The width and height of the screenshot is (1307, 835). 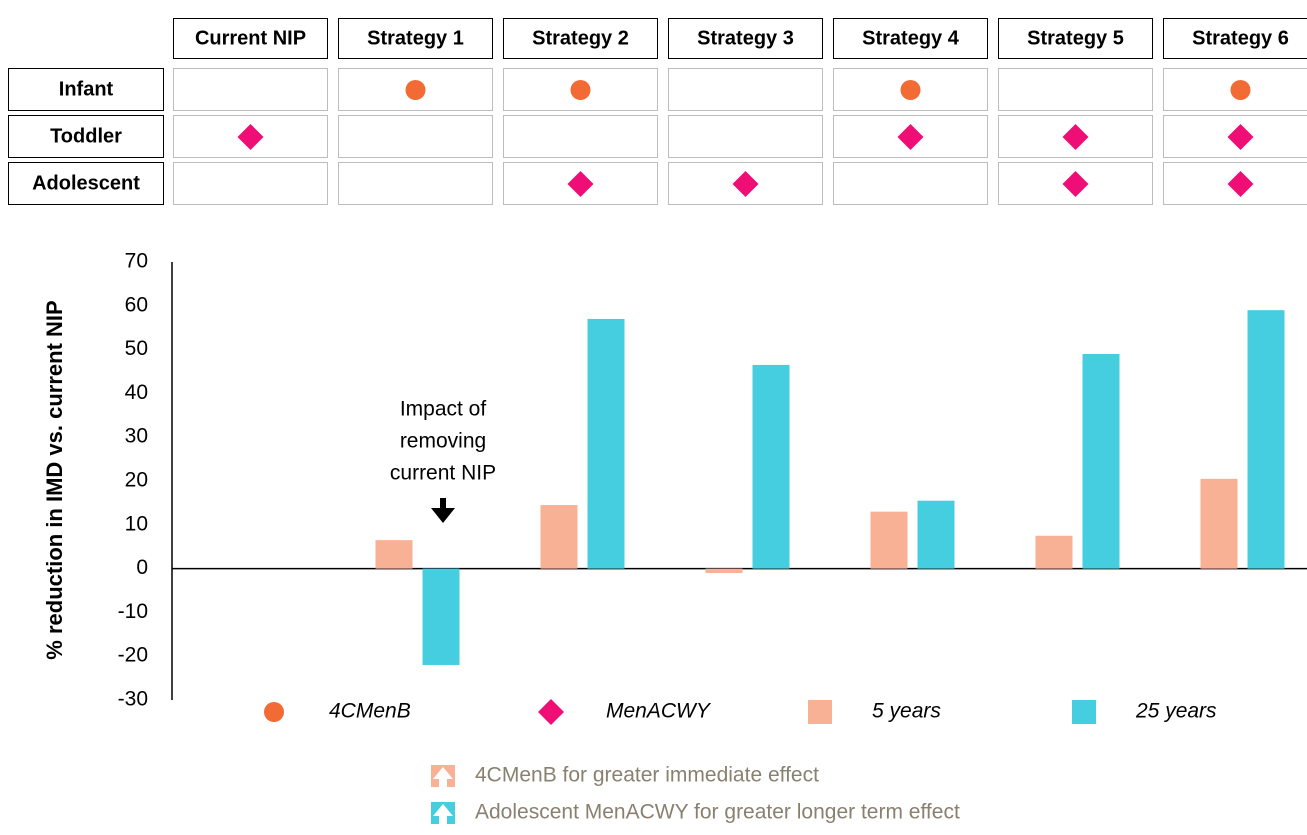 I want to click on y-tick-label: -20, so click(x=133, y=655).